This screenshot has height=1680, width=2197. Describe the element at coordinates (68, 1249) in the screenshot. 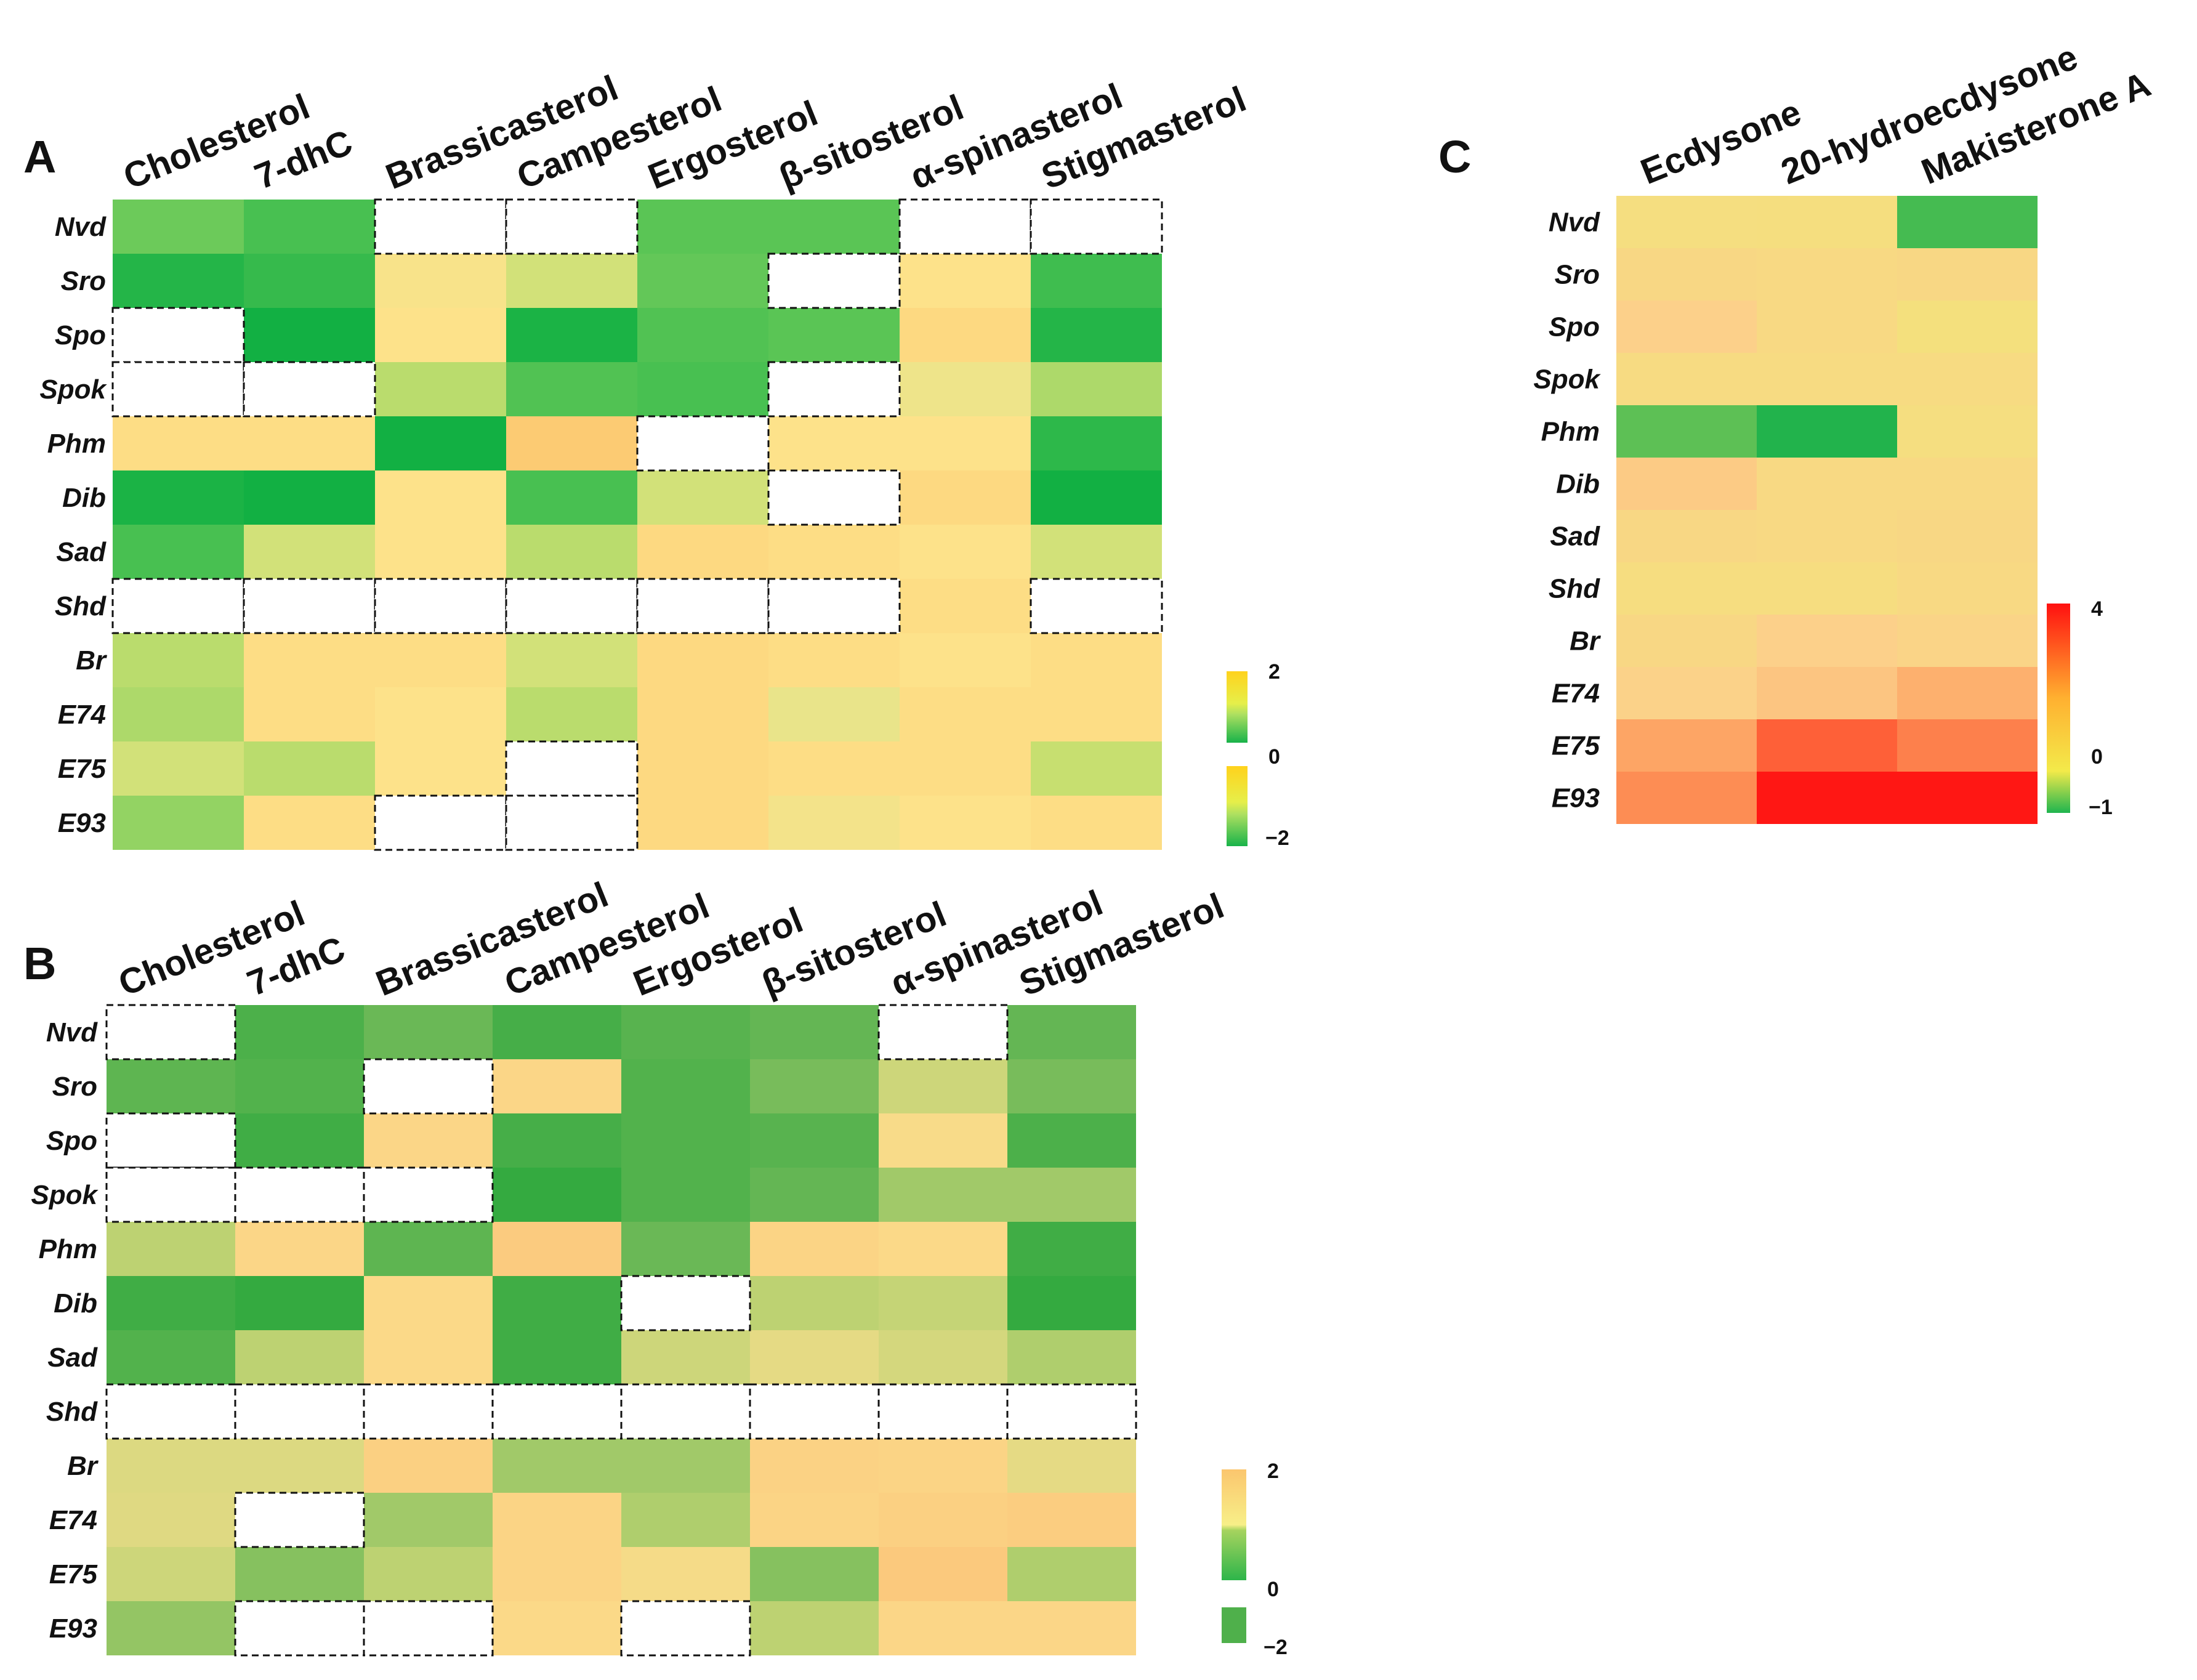

I see `row-label: Phm` at that location.